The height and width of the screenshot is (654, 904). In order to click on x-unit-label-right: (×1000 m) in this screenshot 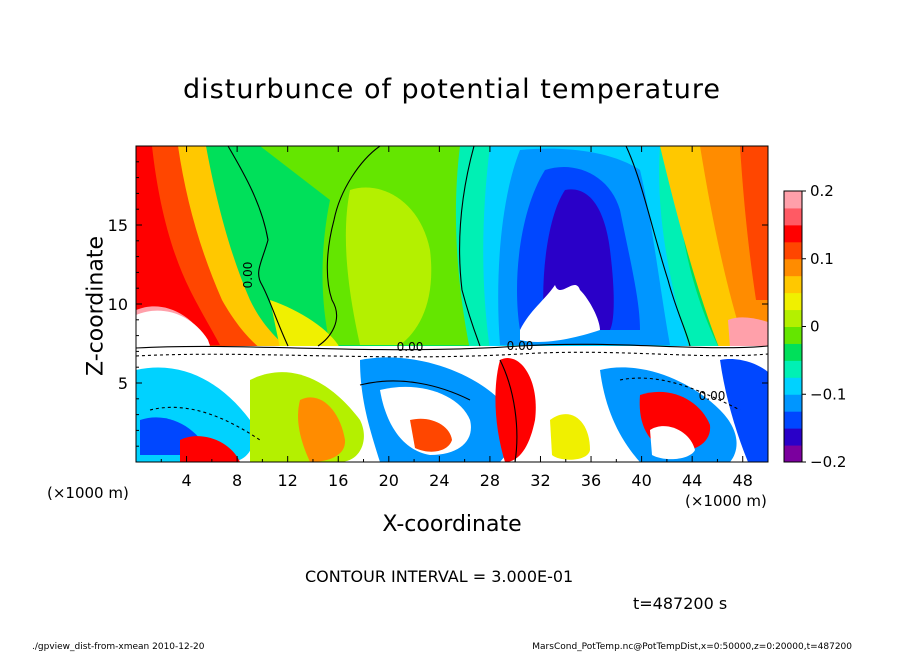, I will do `click(726, 501)`.